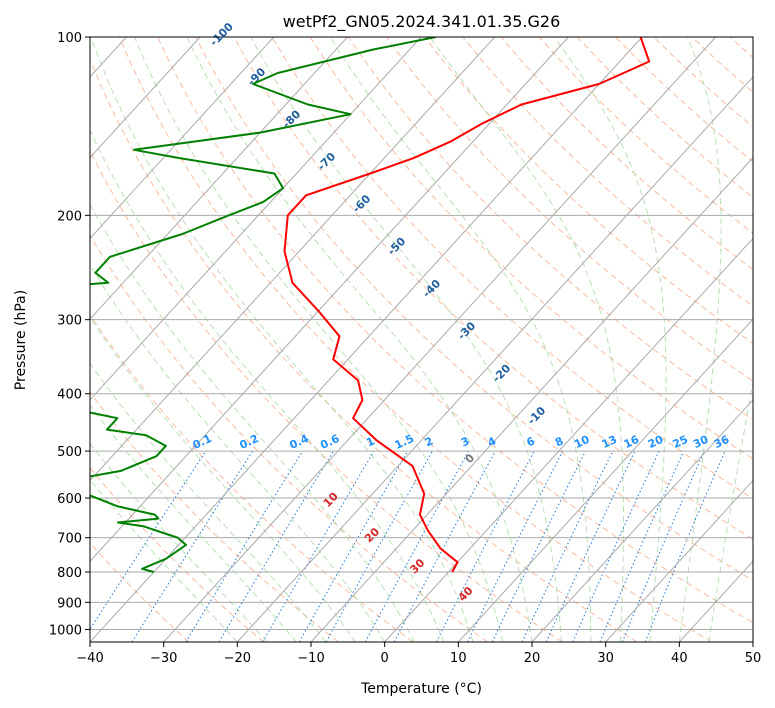 Image resolution: width=775 pixels, height=708 pixels. I want to click on x-tick-label: 10, so click(458, 658).